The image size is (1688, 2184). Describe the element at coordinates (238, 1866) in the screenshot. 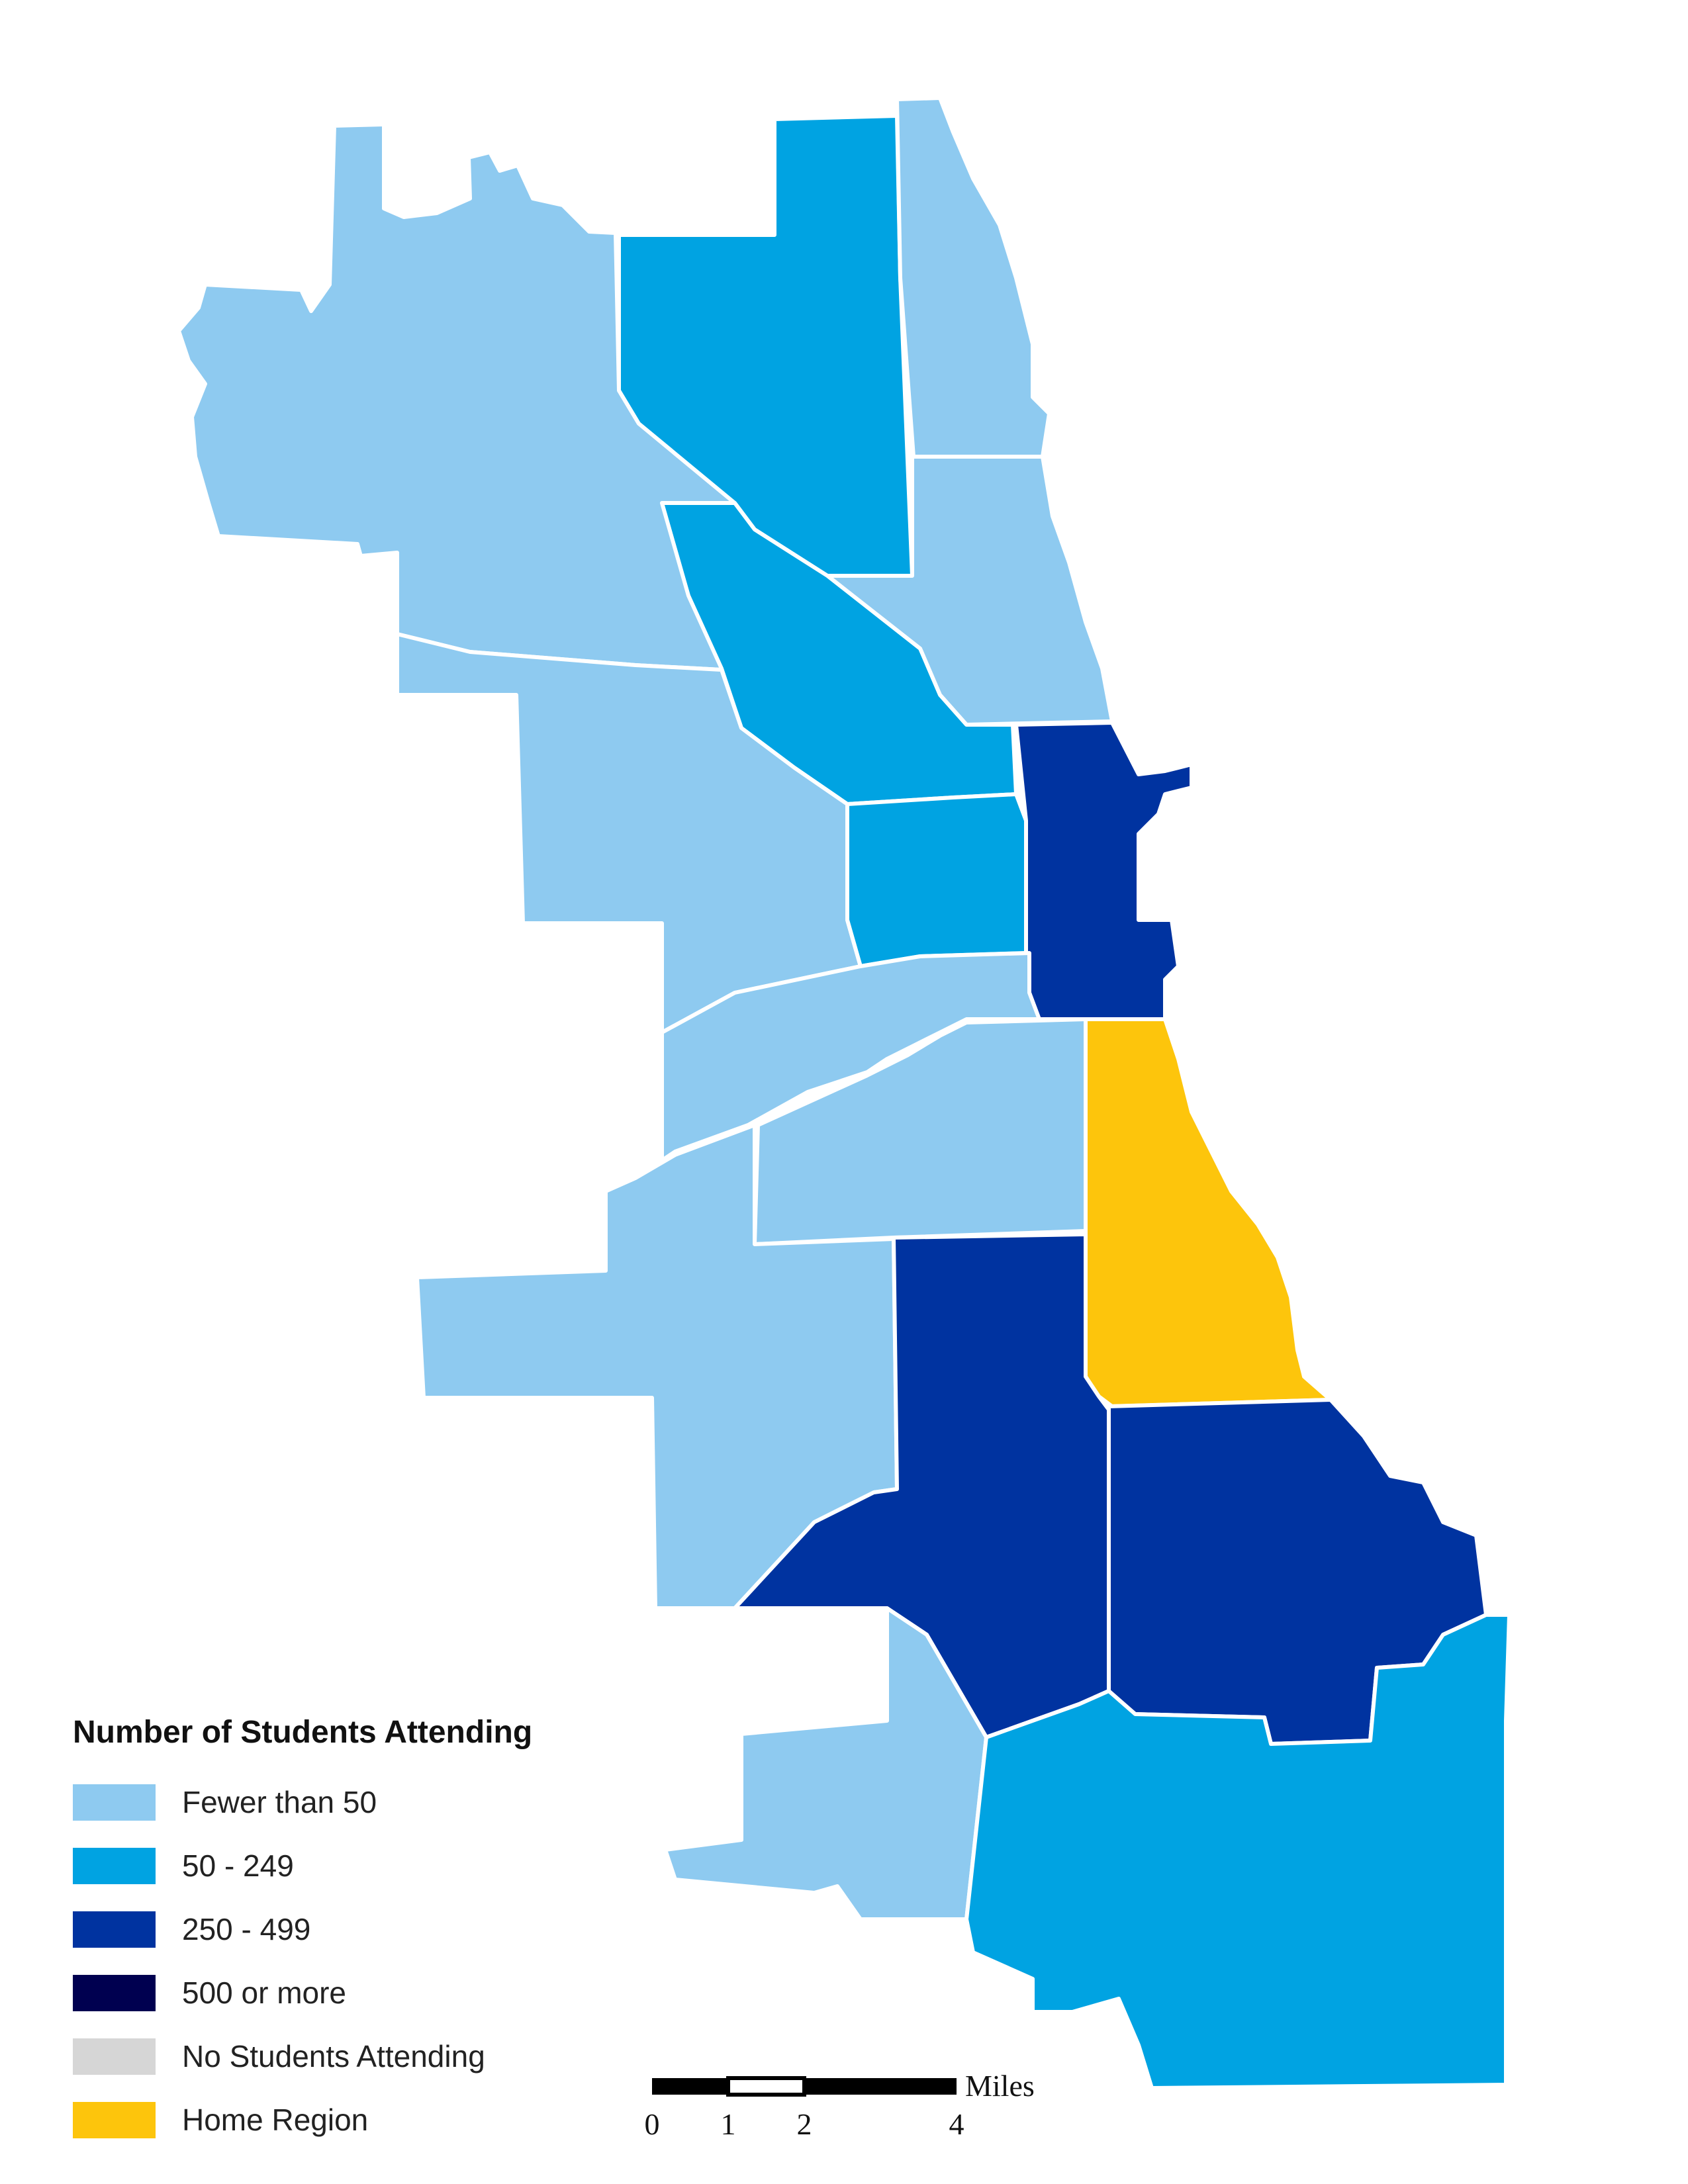

I see `legend-label: 50 - 249` at that location.